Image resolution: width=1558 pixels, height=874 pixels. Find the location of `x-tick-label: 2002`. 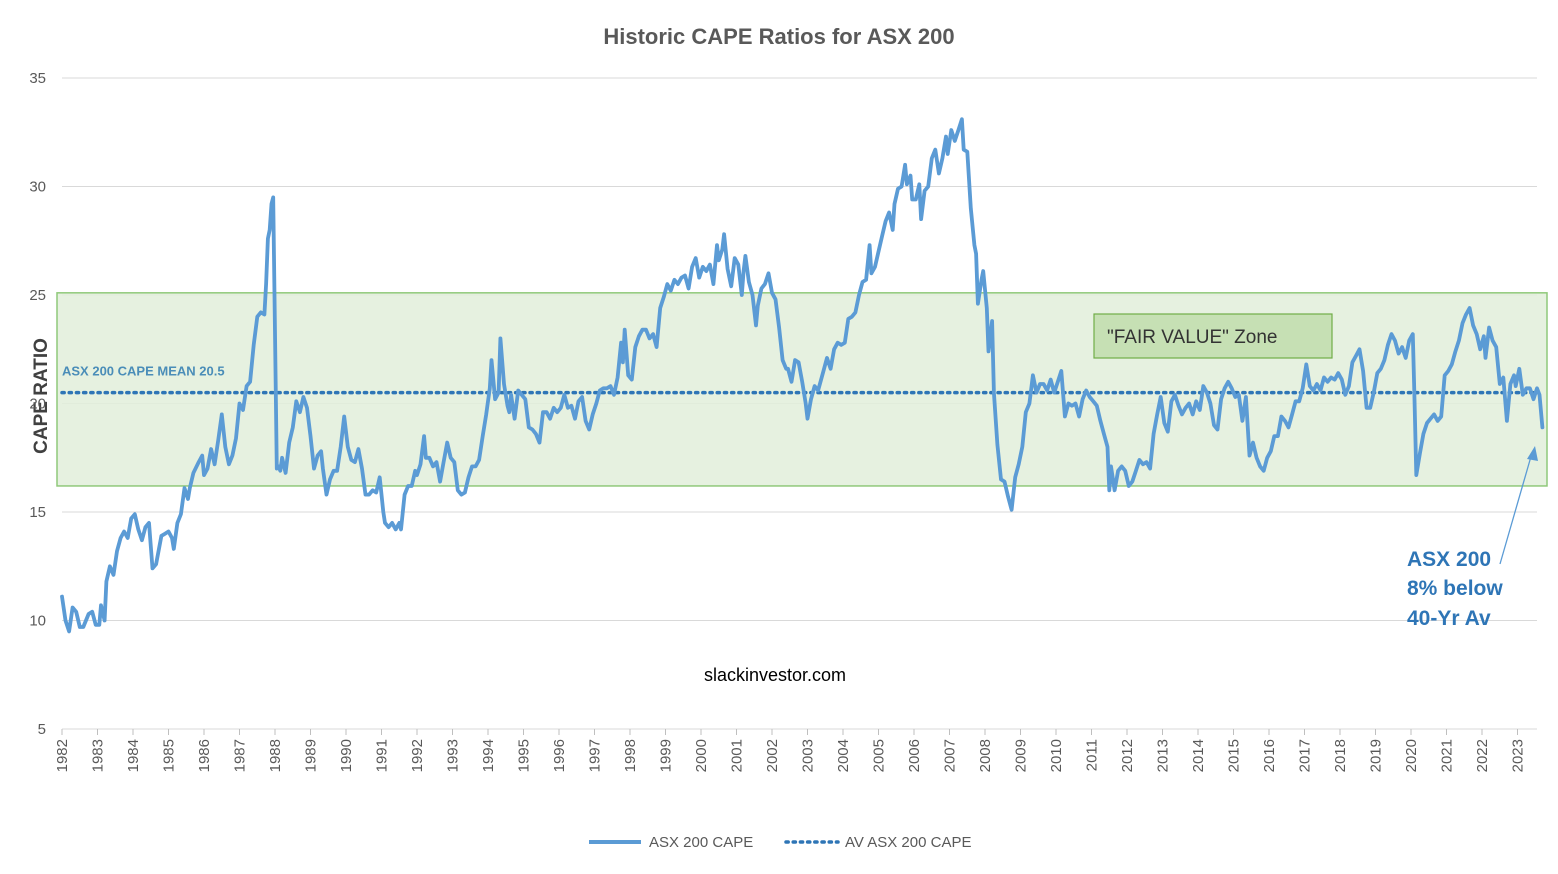

x-tick-label: 2002 is located at coordinates (772, 755).